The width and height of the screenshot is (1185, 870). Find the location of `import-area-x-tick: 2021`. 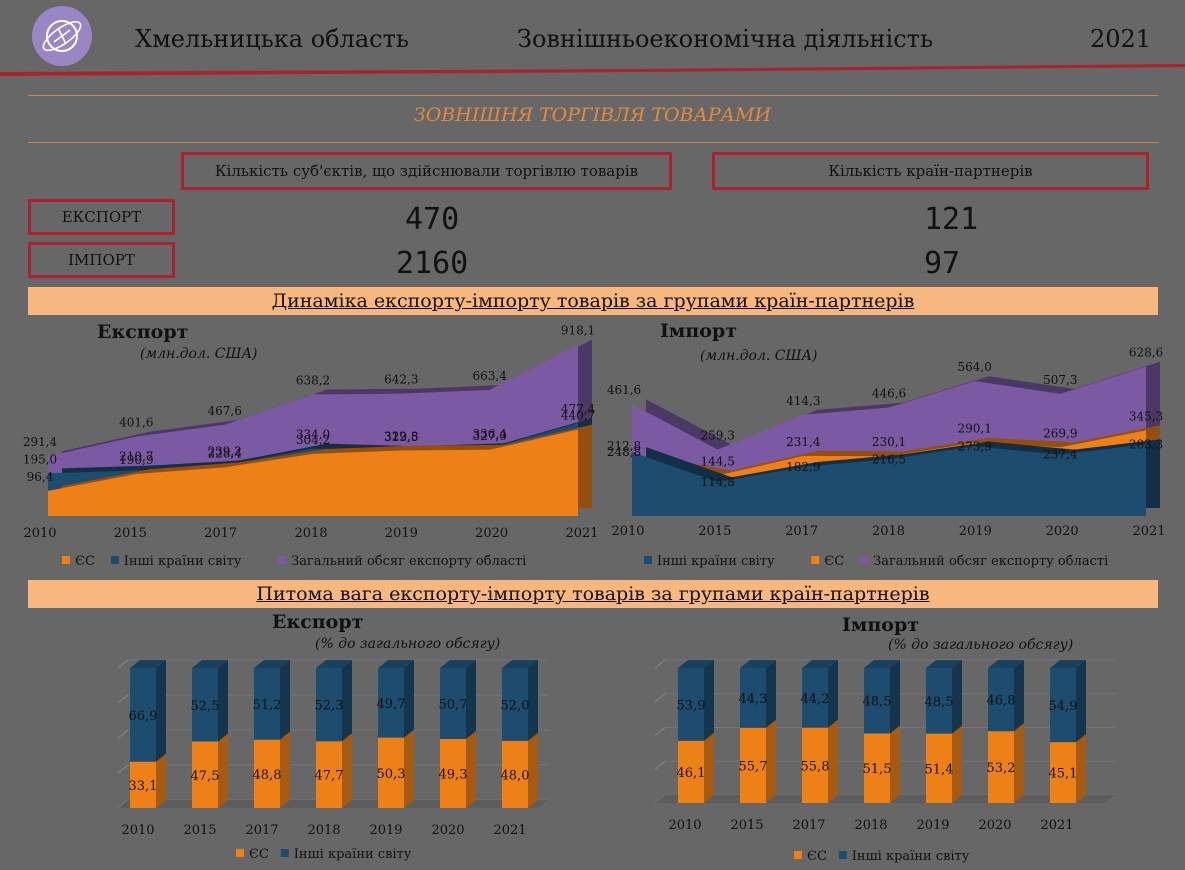

import-area-x-tick: 2021 is located at coordinates (1148, 531).